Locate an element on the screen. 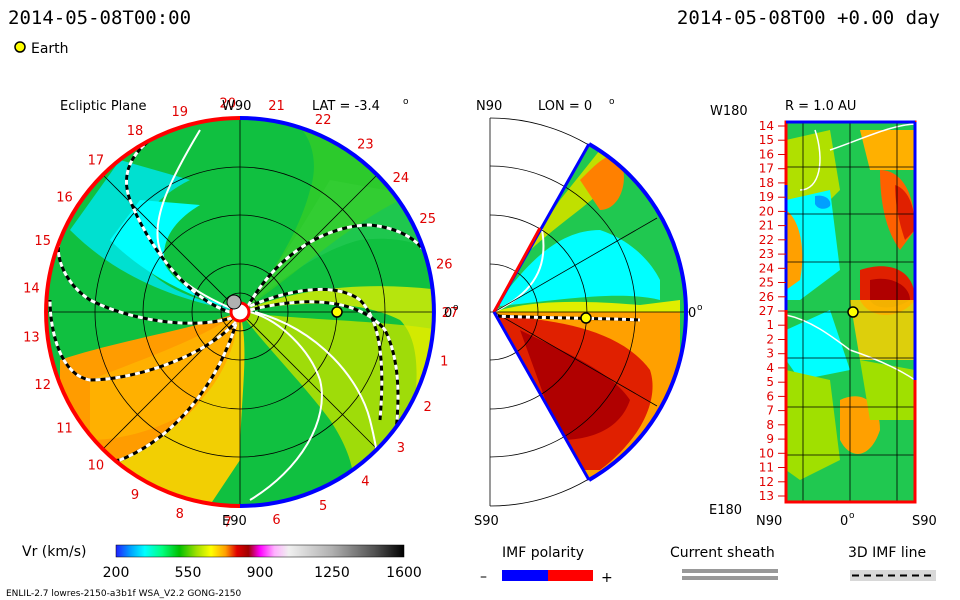  latlon-row-label-12: 12 is located at coordinates (766, 482).